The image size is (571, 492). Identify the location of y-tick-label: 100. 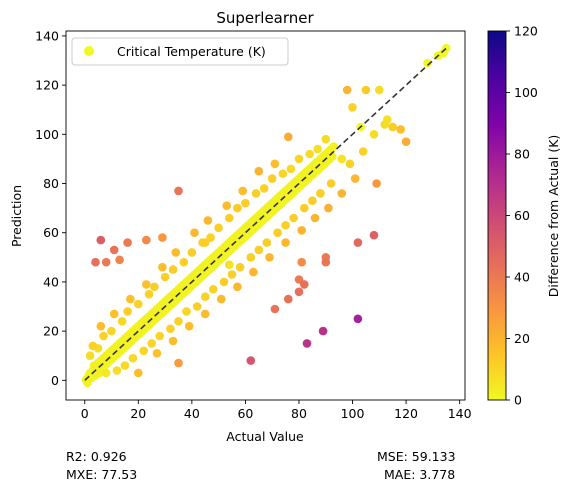
(47, 134).